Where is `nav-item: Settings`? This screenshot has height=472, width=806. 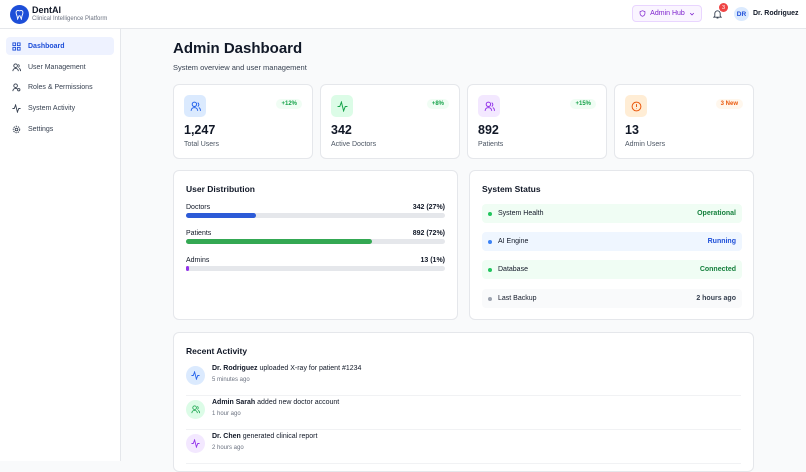
nav-item: Settings is located at coordinates (60, 129).